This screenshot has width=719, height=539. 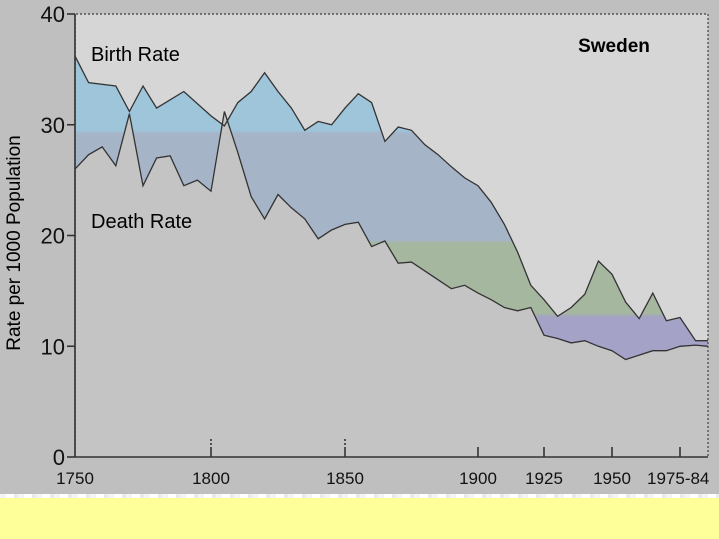 I want to click on y-tick-label: 10, so click(x=53, y=346).